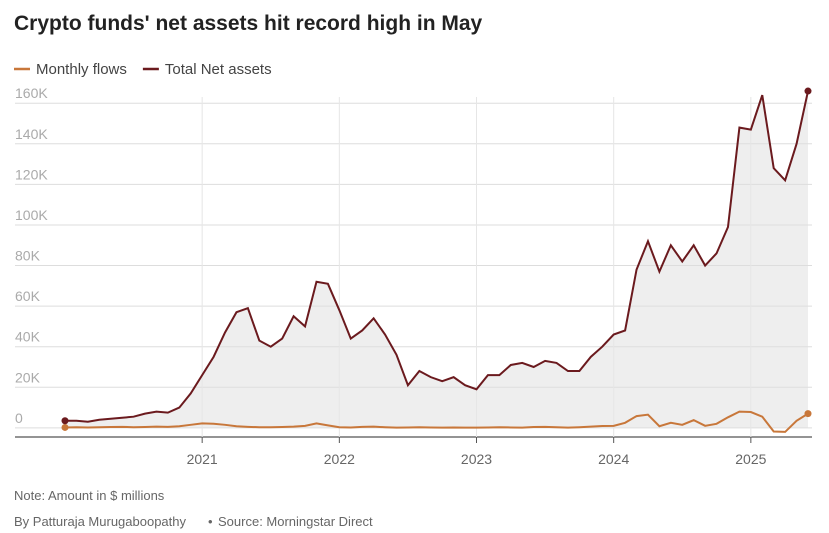  What do you see at coordinates (31, 174) in the screenshot?
I see `y-tick-label: 120K` at bounding box center [31, 174].